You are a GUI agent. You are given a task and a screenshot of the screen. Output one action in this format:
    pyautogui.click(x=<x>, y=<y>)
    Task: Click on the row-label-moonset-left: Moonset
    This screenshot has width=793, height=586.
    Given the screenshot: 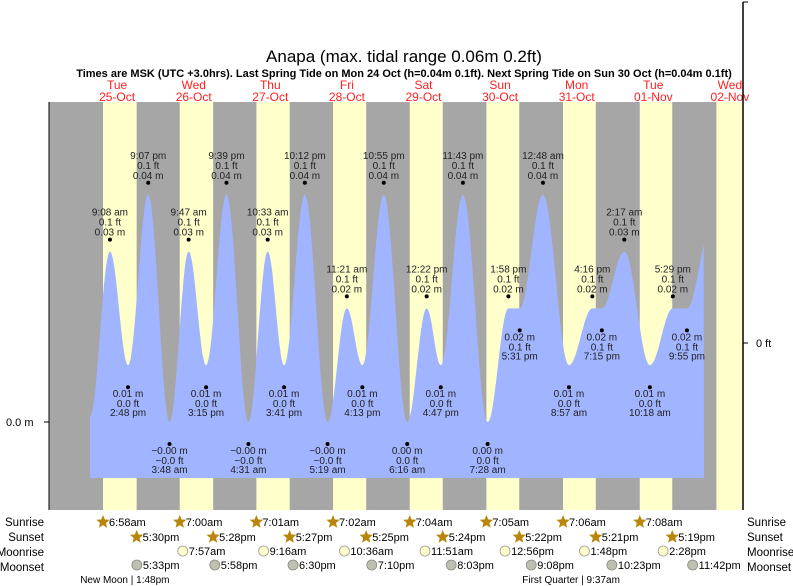 What is the action you would take?
    pyautogui.click(x=22, y=568)
    